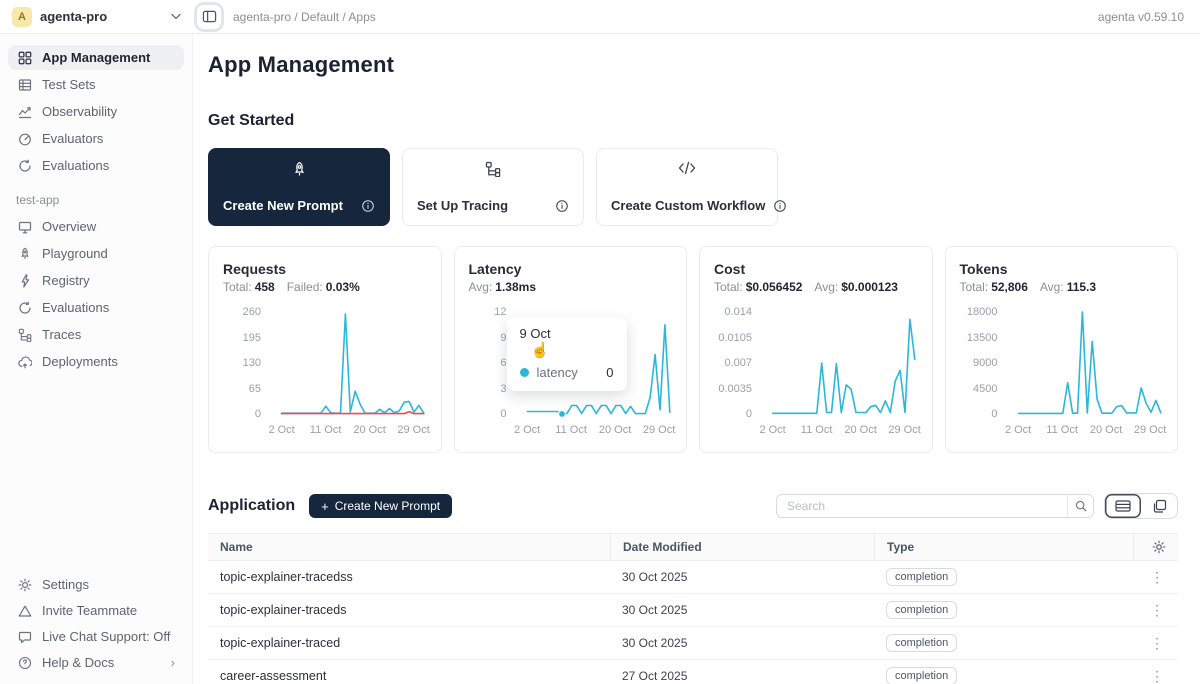 This screenshot has width=1200, height=684. I want to click on lightning-icon, so click(24, 280).